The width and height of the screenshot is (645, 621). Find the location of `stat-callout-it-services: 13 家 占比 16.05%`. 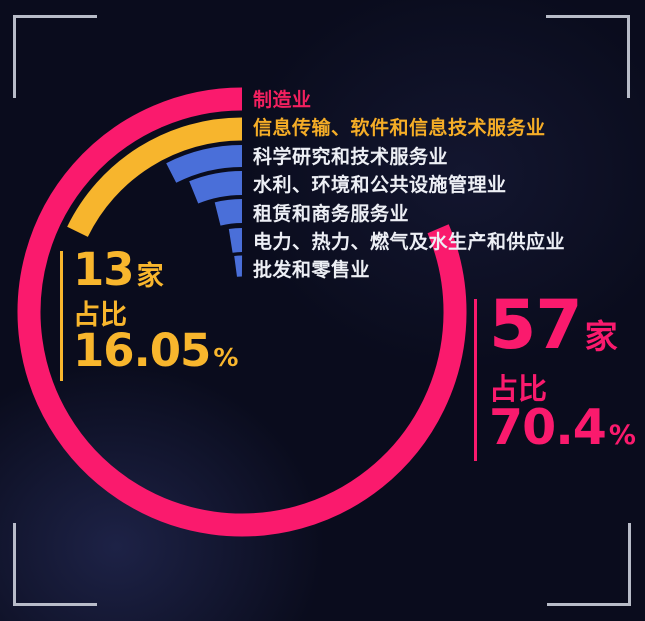

stat-callout-it-services: 13 家 占比 16.05% is located at coordinates (149, 314).